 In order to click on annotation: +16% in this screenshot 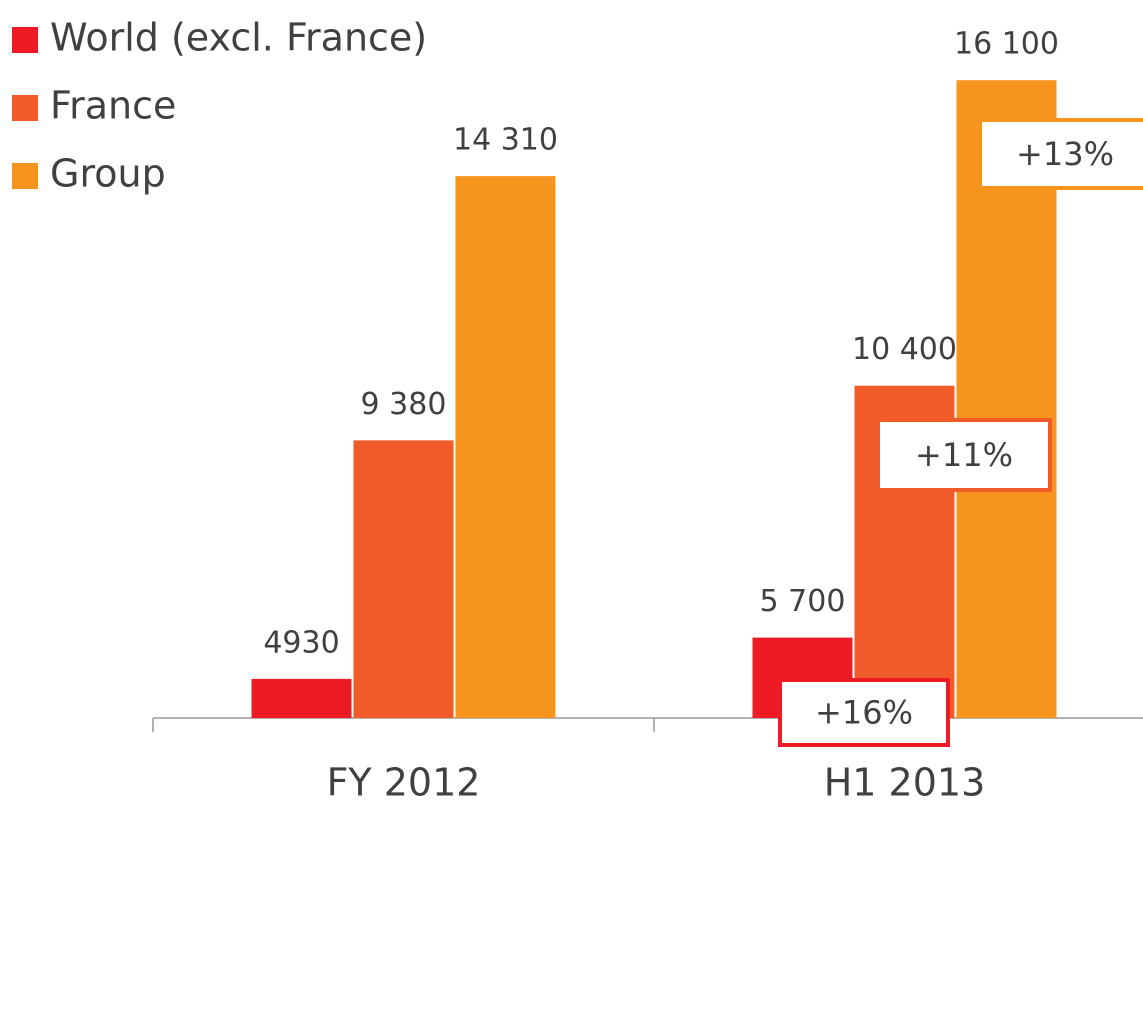, I will do `click(864, 713)`.